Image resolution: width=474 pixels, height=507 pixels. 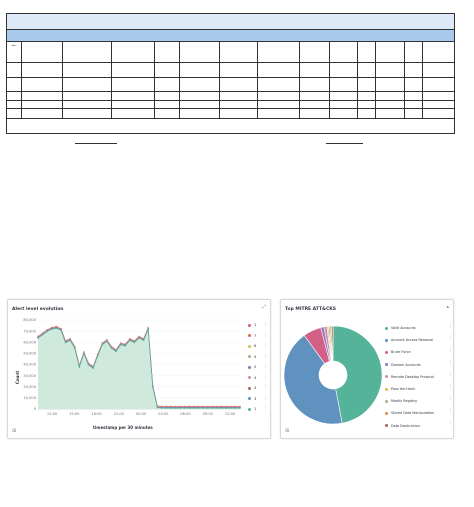 What do you see at coordinates (141, 414) in the screenshot?
I see `x-tick-label: 00:00` at bounding box center [141, 414].